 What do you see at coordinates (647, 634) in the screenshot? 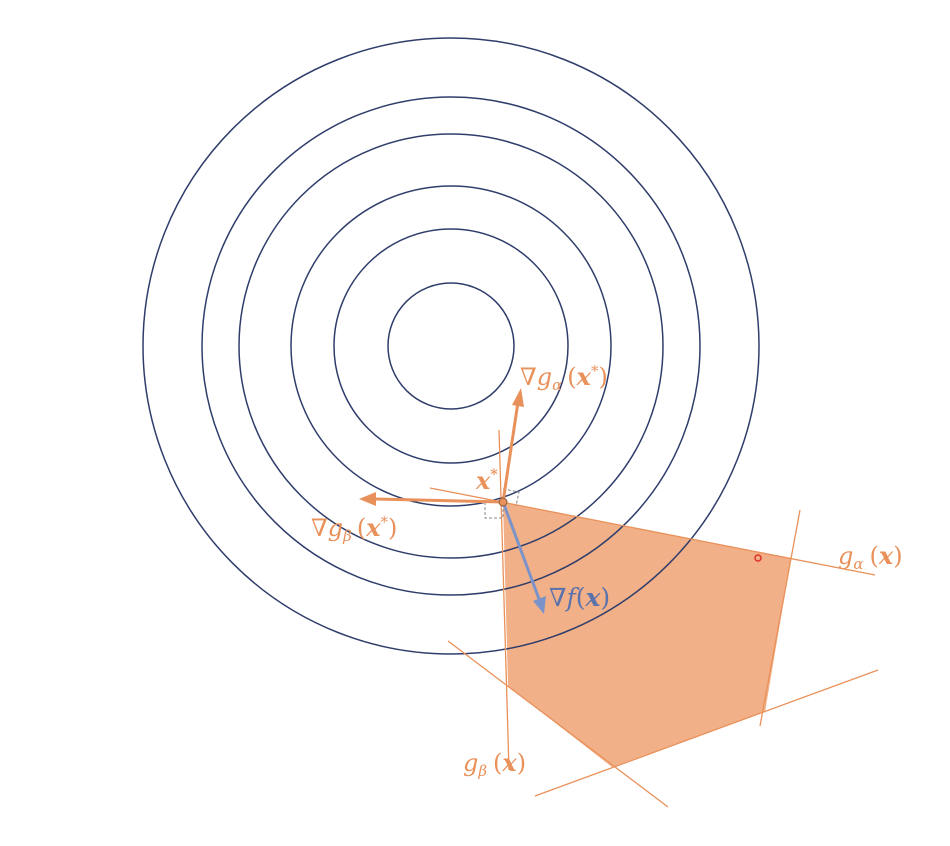
I see `feasible-region` at bounding box center [647, 634].